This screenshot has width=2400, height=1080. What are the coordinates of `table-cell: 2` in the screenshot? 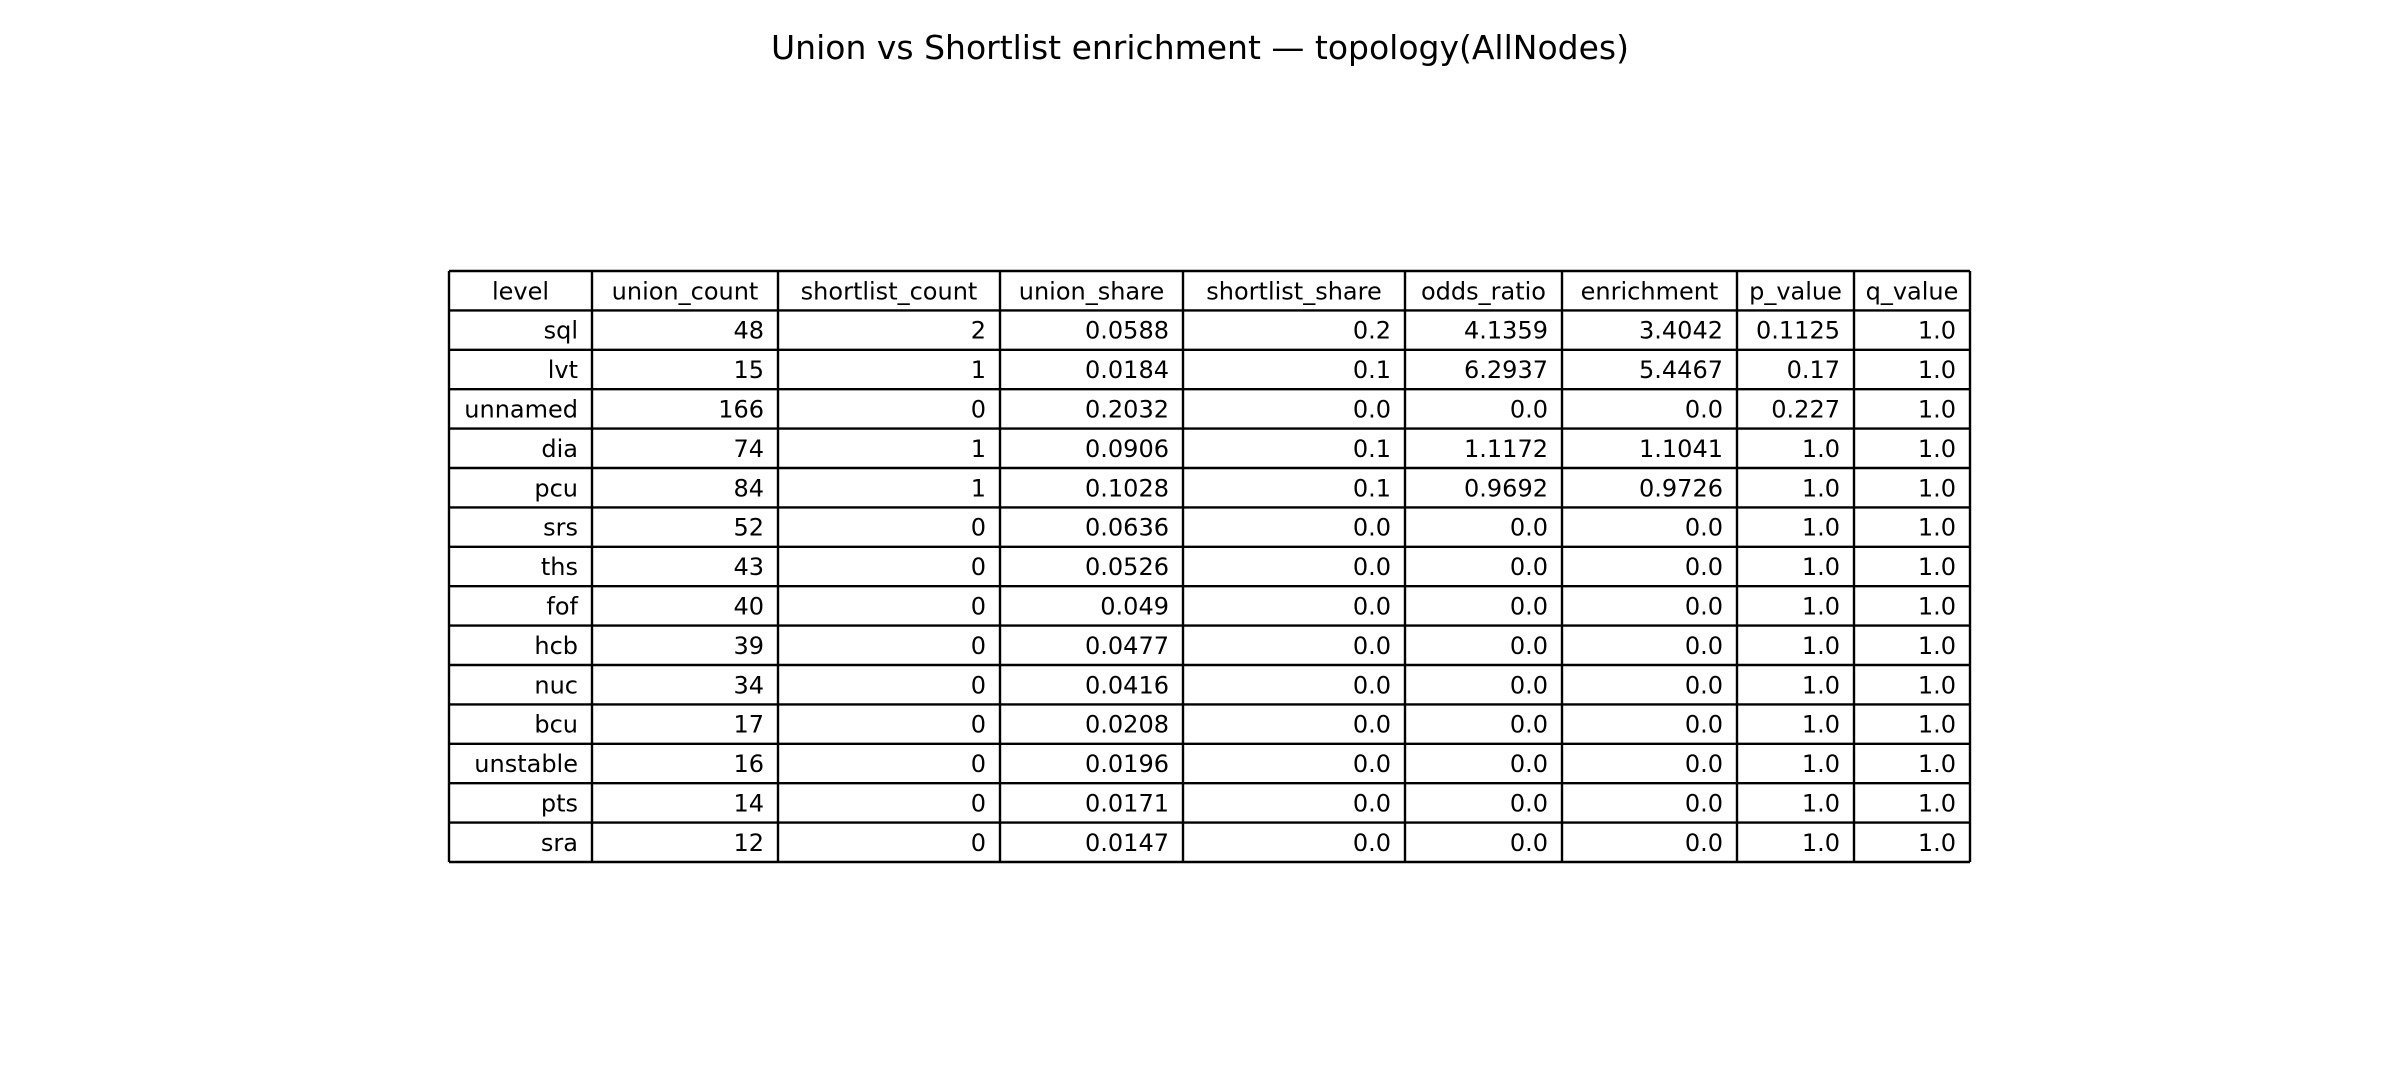 It's located at (978, 331).